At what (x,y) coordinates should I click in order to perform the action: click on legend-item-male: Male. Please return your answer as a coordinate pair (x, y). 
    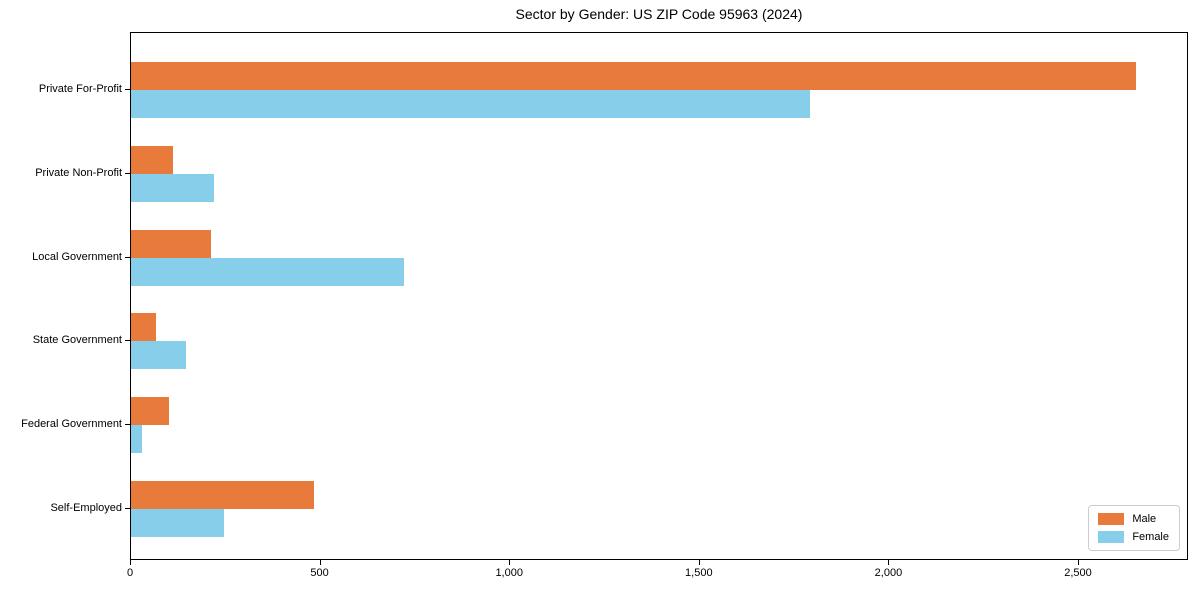
    Looking at the image, I should click on (1133, 519).